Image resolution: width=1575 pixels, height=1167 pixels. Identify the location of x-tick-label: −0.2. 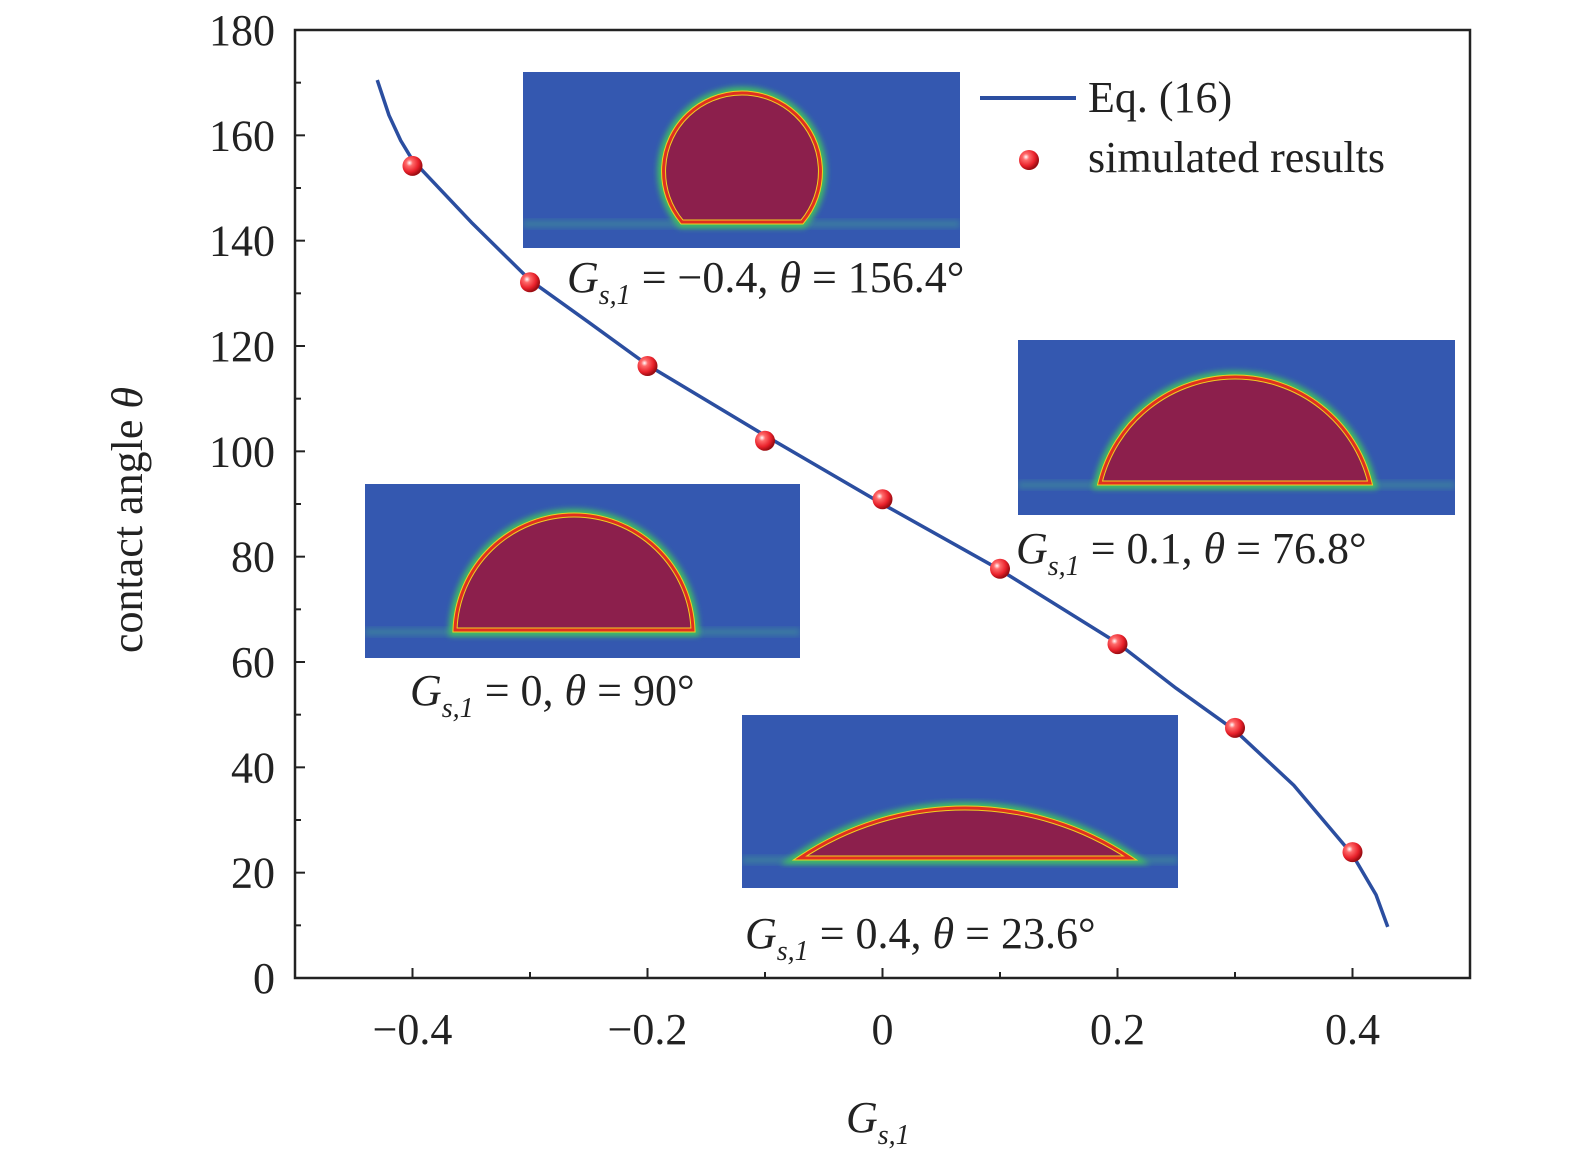
(648, 1029).